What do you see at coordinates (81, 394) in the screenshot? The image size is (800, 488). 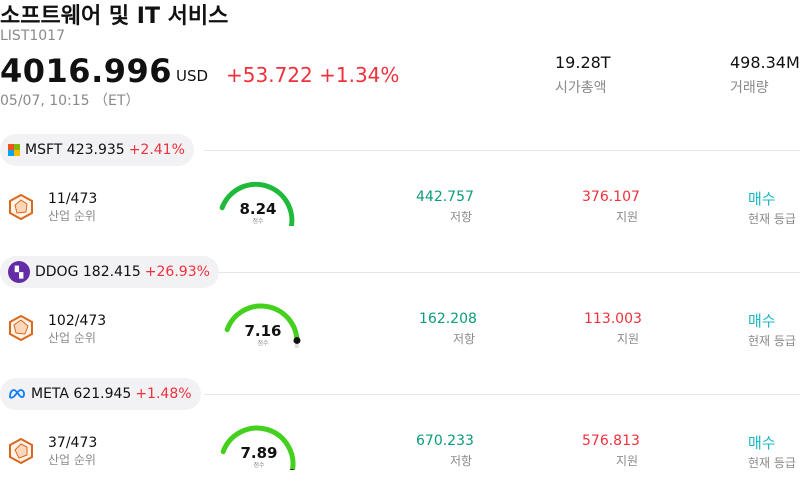 I see `stock-ticker: META 621.945` at bounding box center [81, 394].